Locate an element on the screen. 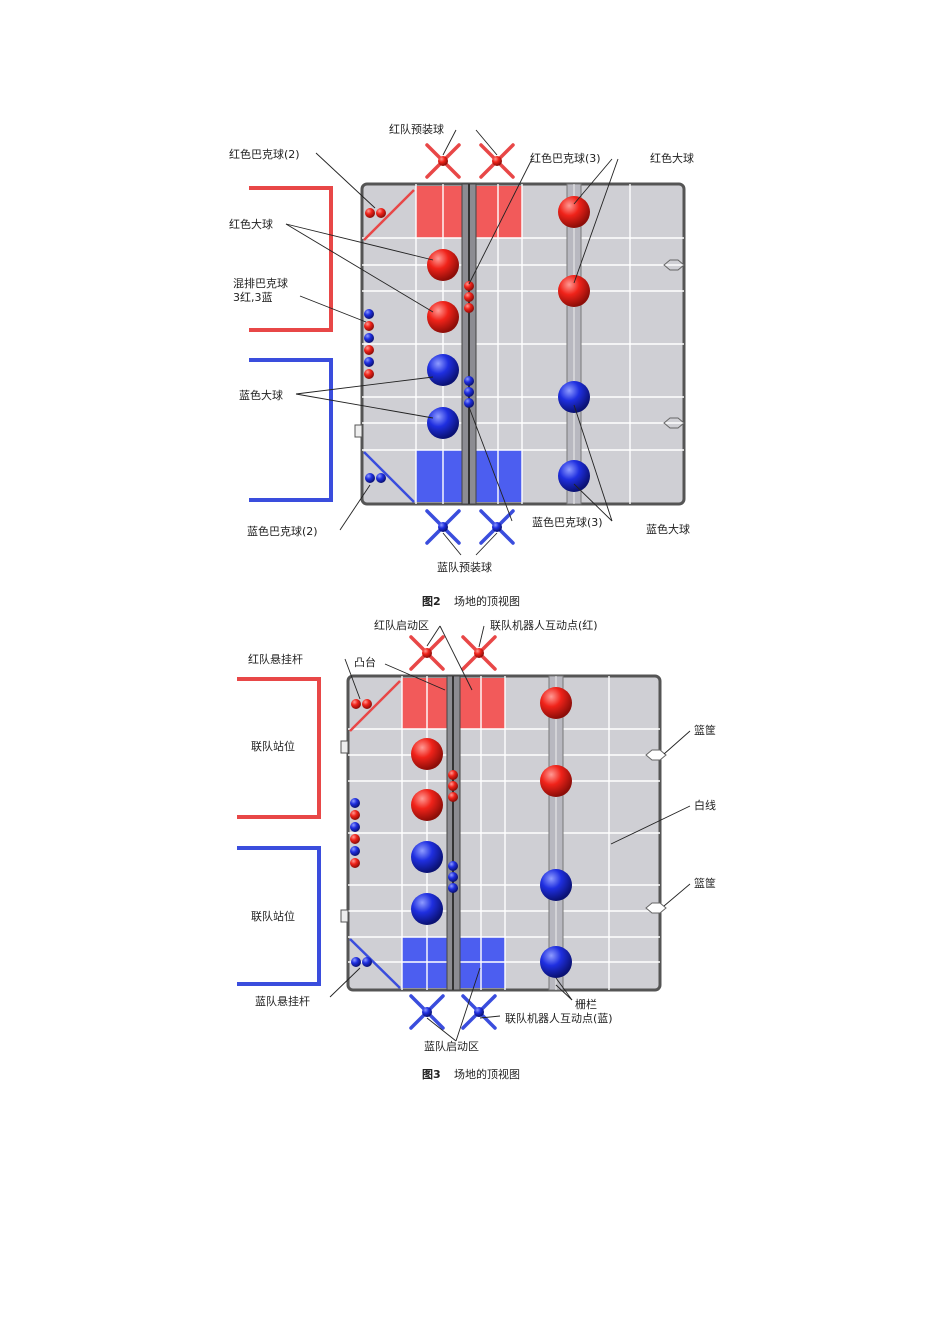 The height and width of the screenshot is (1344, 950). label-blue-hang: 蓝队悬挂杆 is located at coordinates (282, 1001).